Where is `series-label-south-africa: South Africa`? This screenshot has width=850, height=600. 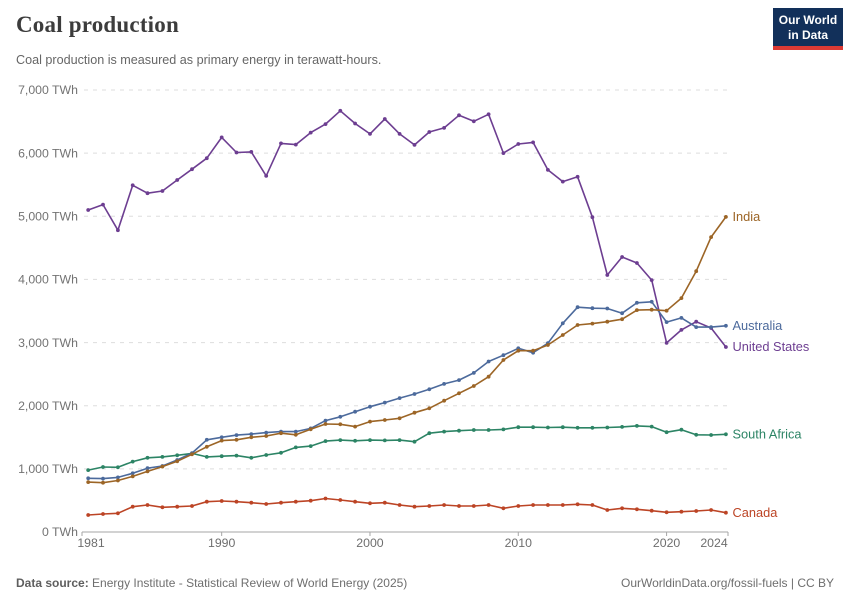
series-label-south-africa: South Africa is located at coordinates (768, 434).